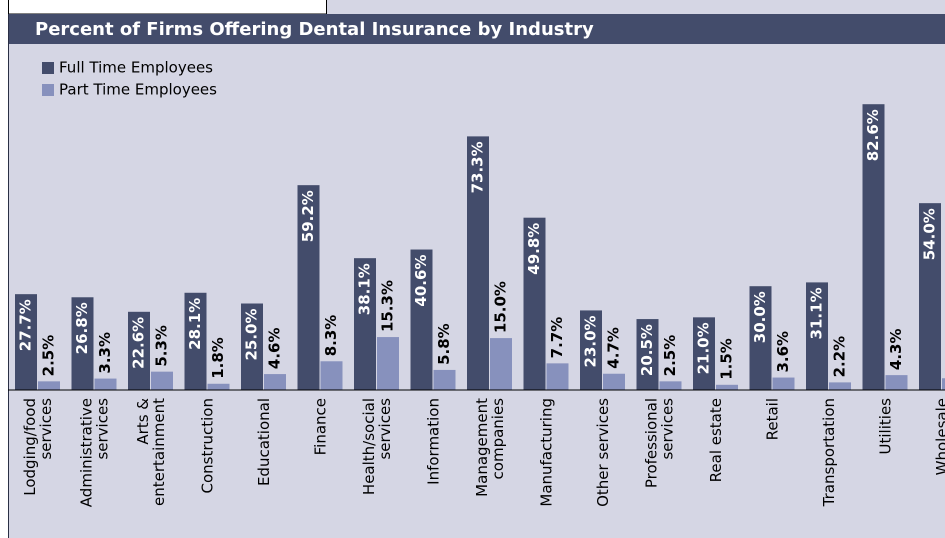 This screenshot has width=945, height=538. Describe the element at coordinates (139, 343) in the screenshot. I see `value-label: 22.6%` at that location.